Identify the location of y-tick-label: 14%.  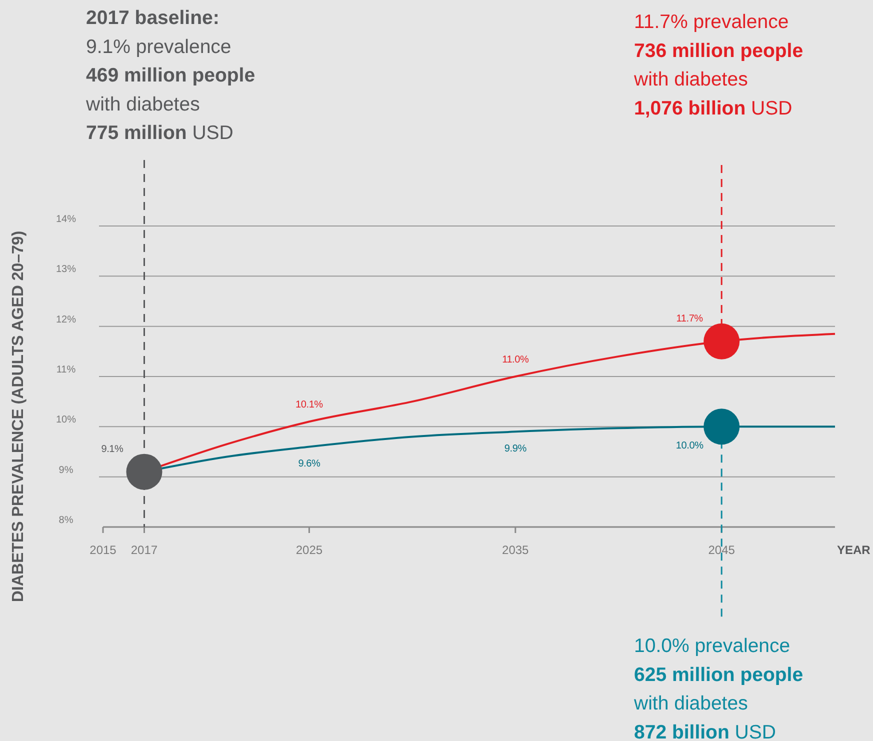
(66, 219).